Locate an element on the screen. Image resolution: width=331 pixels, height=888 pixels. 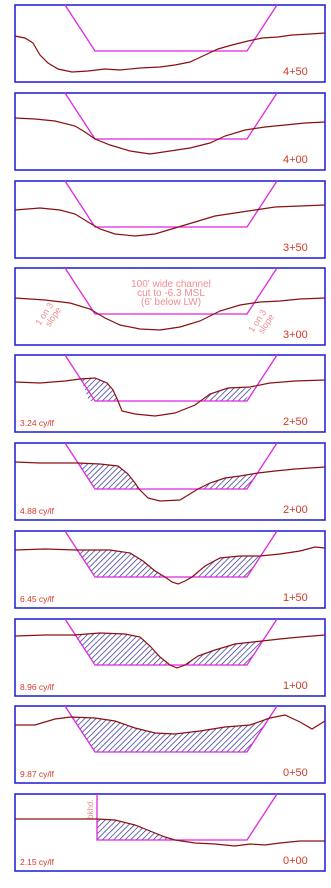
section-panel: 8.96 cy/lf 1+00 is located at coordinates (170, 657).